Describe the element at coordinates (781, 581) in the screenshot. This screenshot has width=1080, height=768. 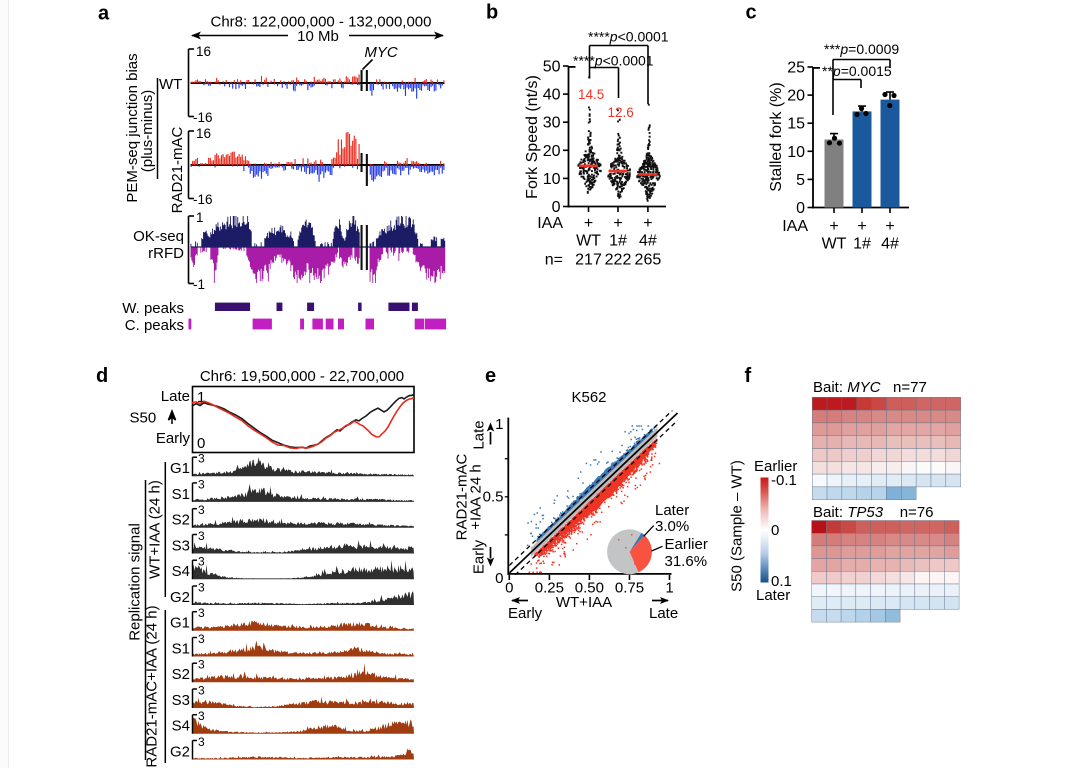
I see `svg-text: 0.1` at that location.